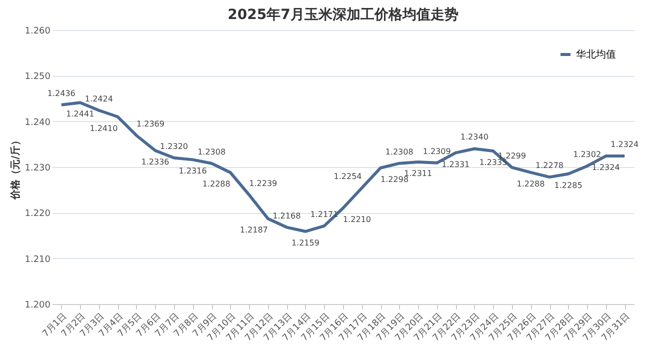 The width and height of the screenshot is (668, 351). Describe the element at coordinates (37, 214) in the screenshot. I see `y-tick-label: 1.220` at that location.